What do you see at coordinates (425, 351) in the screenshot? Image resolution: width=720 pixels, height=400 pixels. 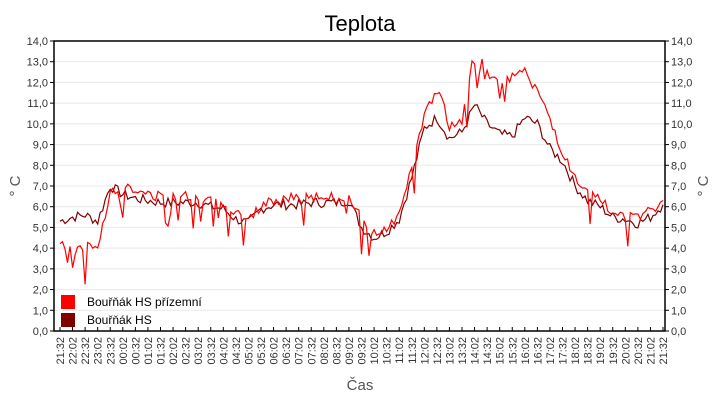 I see `x-tick-label: 12:02` at bounding box center [425, 351].